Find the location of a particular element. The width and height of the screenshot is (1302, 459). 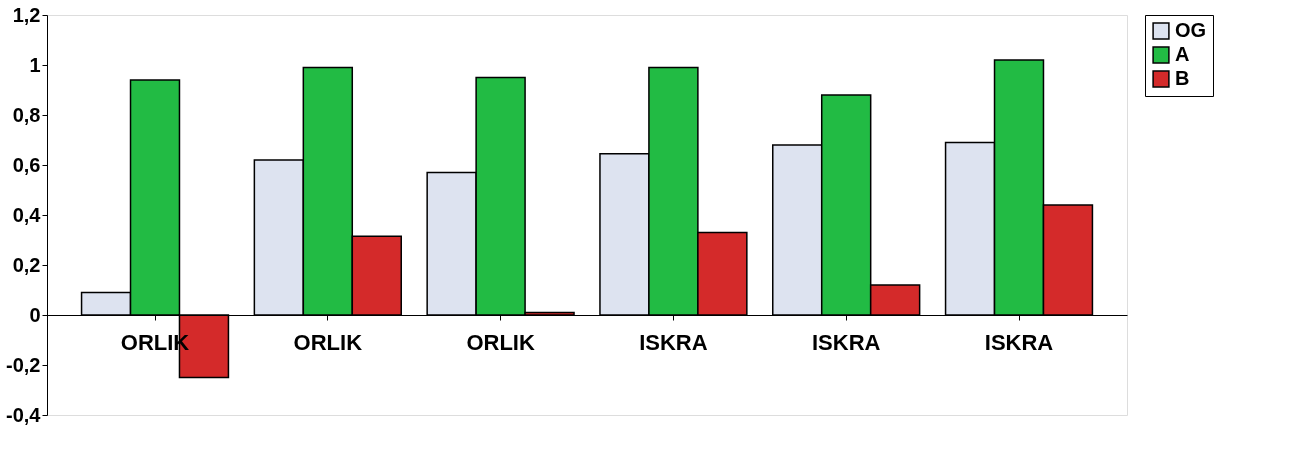

y-tick-label: 1 is located at coordinates (35, 64).